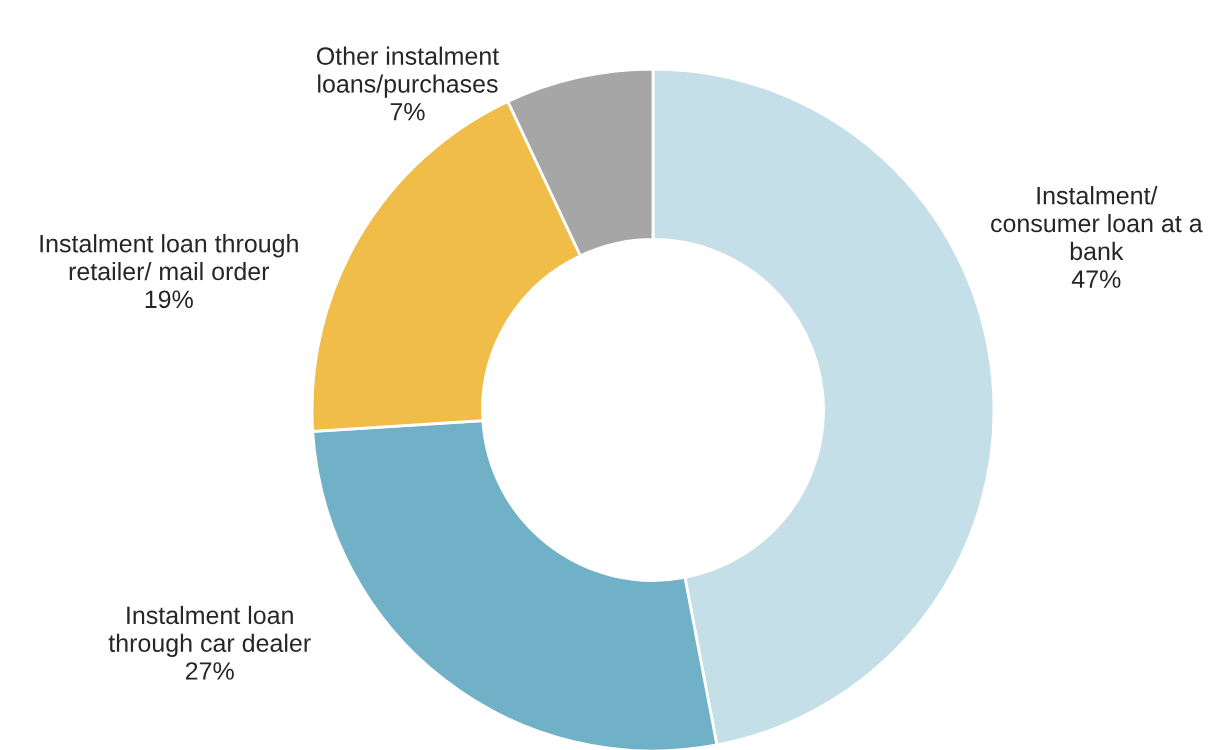 Image resolution: width=1212 pixels, height=750 pixels. What do you see at coordinates (1097, 223) in the screenshot?
I see `slice-label: Instalment/ consumer loan at a bank` at bounding box center [1097, 223].